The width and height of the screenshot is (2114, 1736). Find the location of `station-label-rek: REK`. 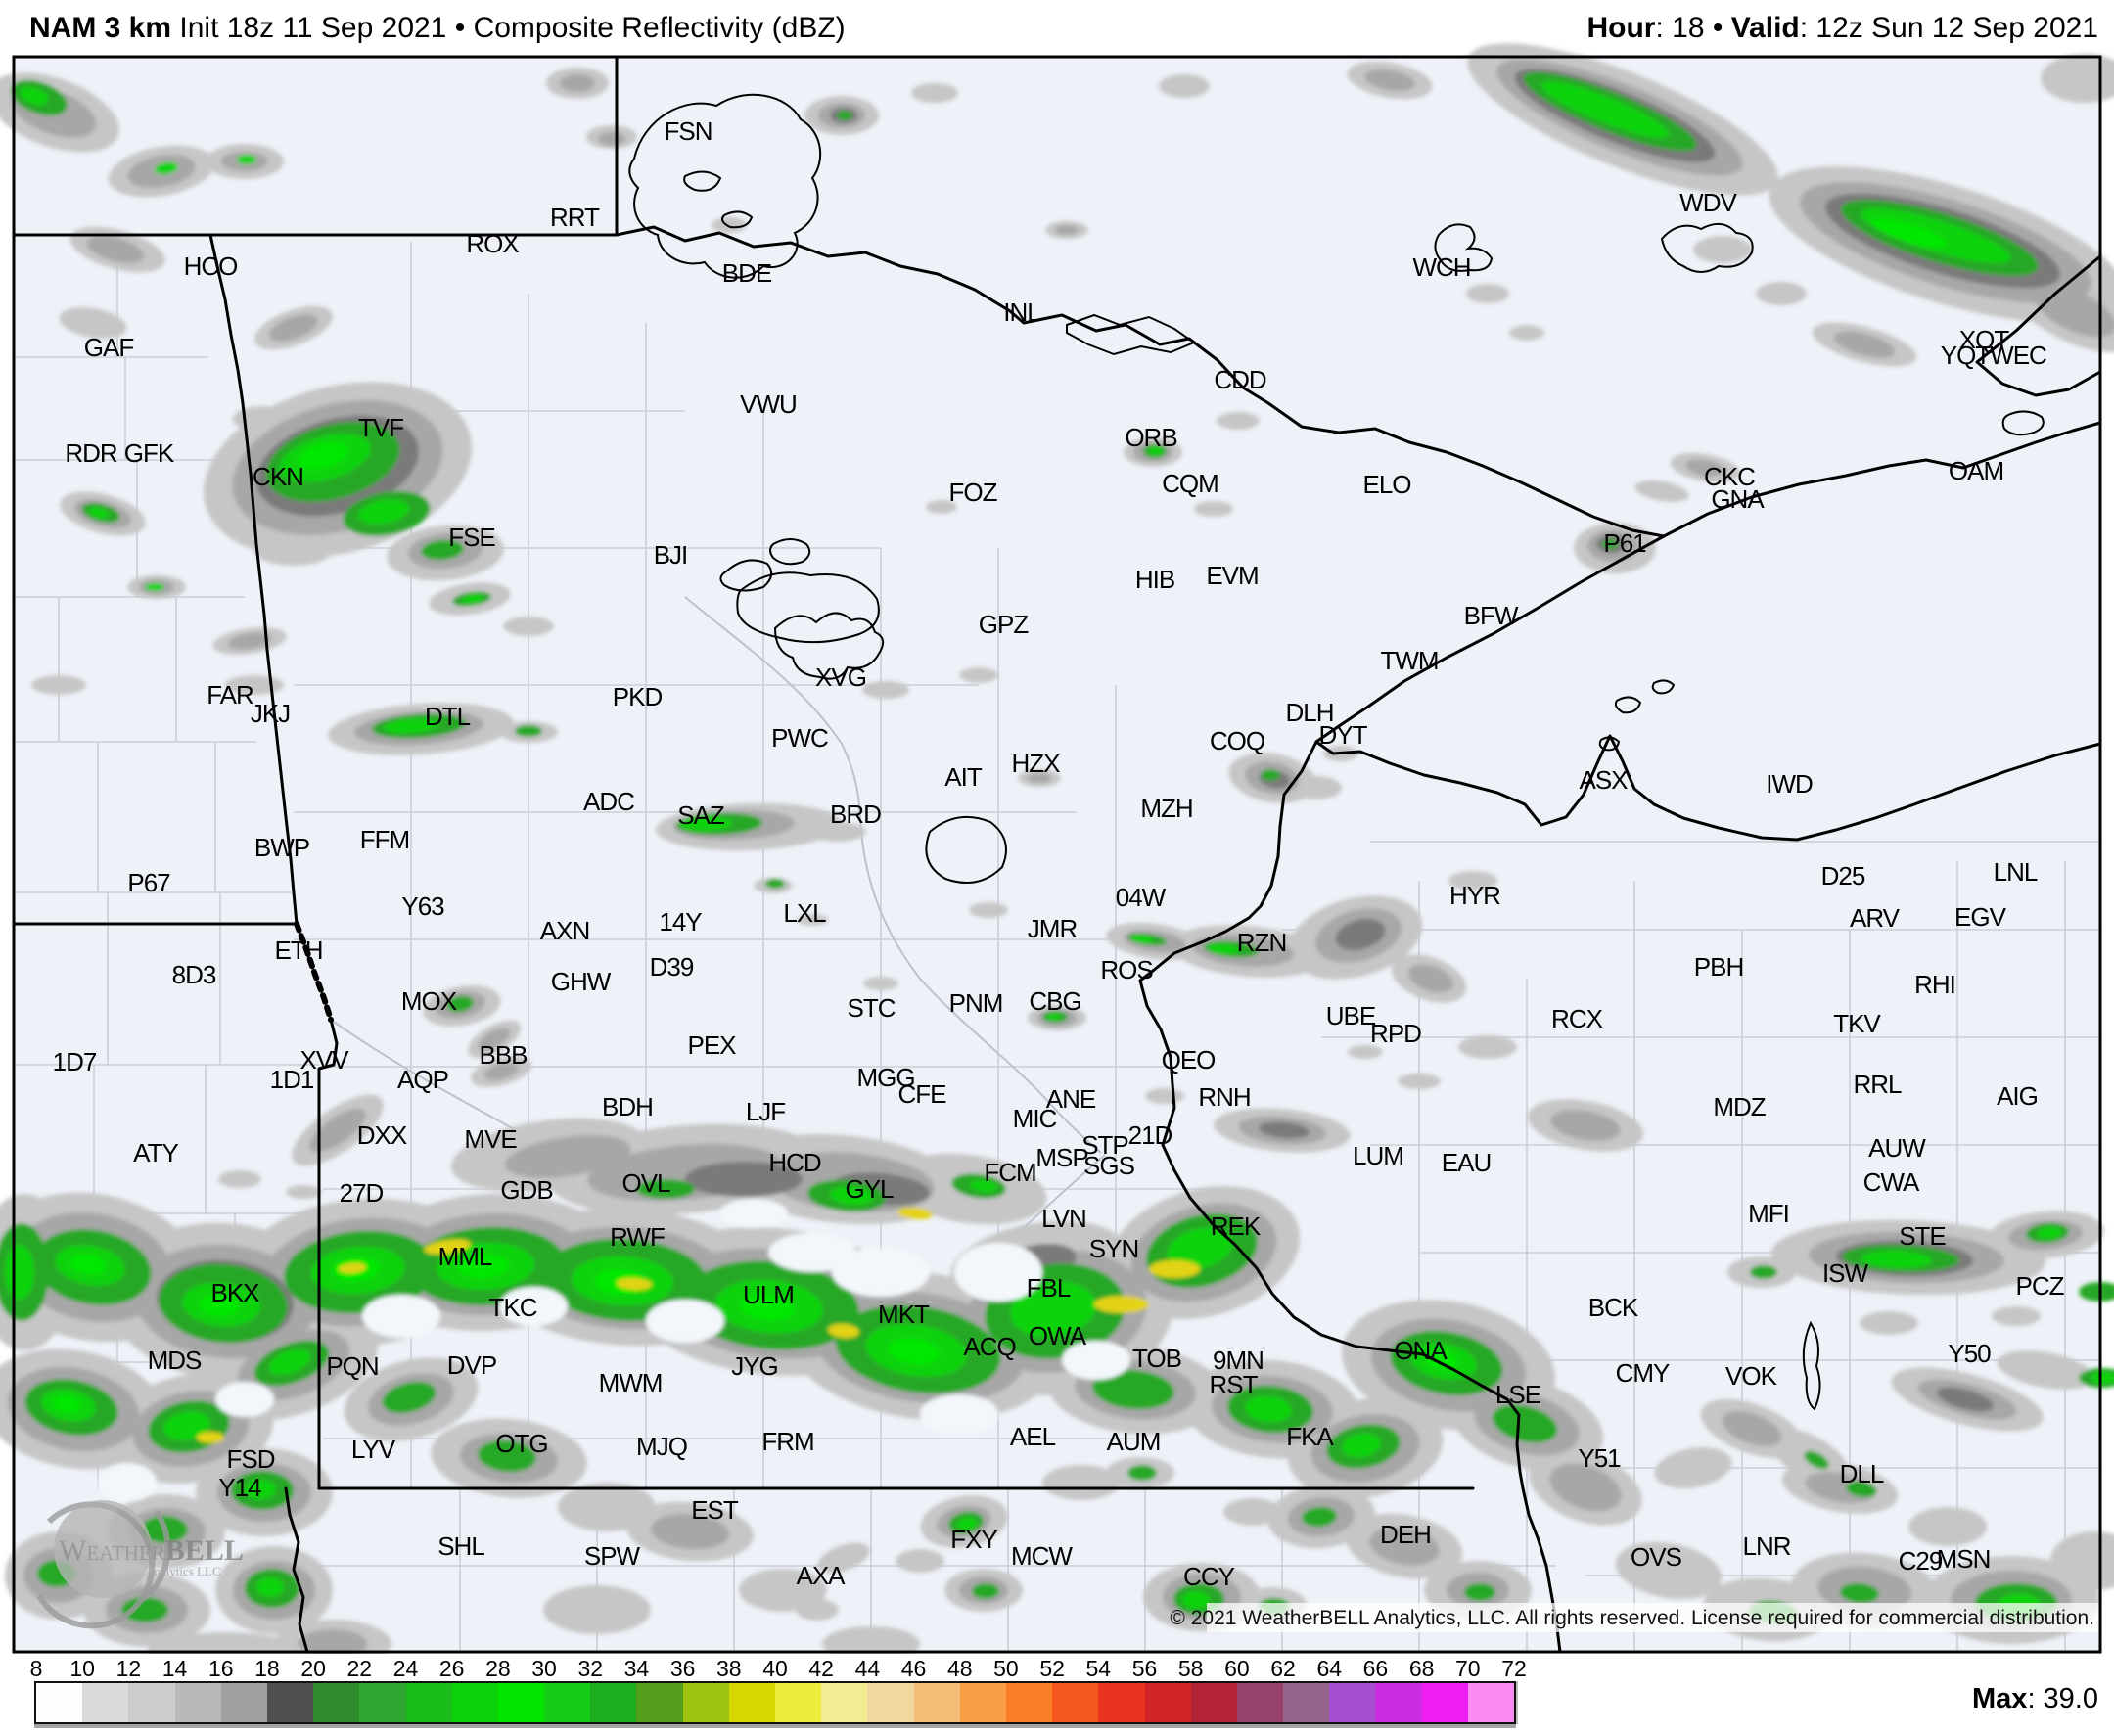

station-label-rek: REK is located at coordinates (1237, 1226).